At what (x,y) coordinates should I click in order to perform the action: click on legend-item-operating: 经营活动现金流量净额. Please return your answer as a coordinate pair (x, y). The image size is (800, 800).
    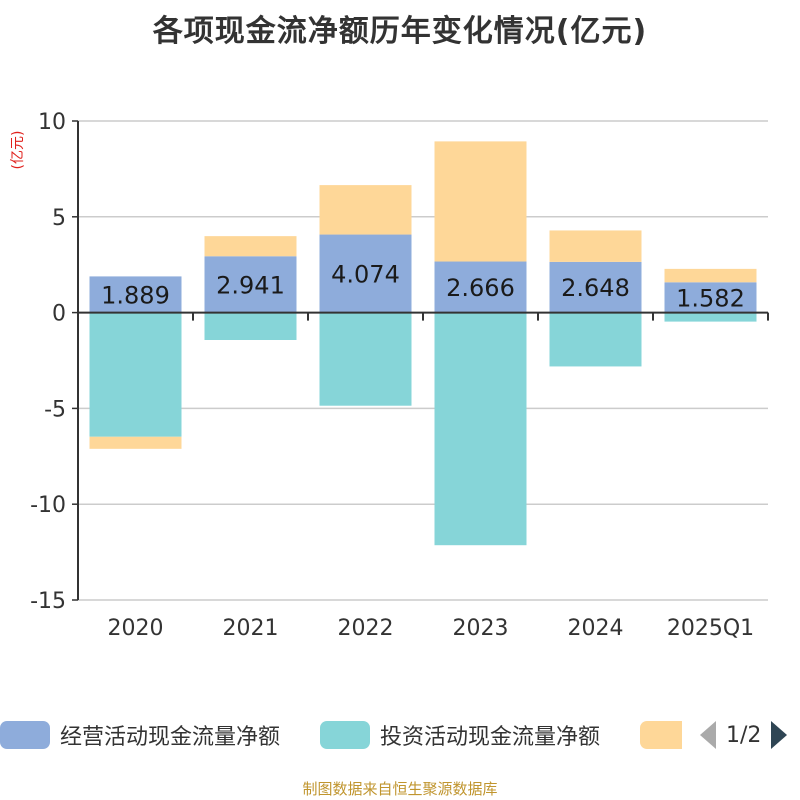
    Looking at the image, I should click on (140, 735).